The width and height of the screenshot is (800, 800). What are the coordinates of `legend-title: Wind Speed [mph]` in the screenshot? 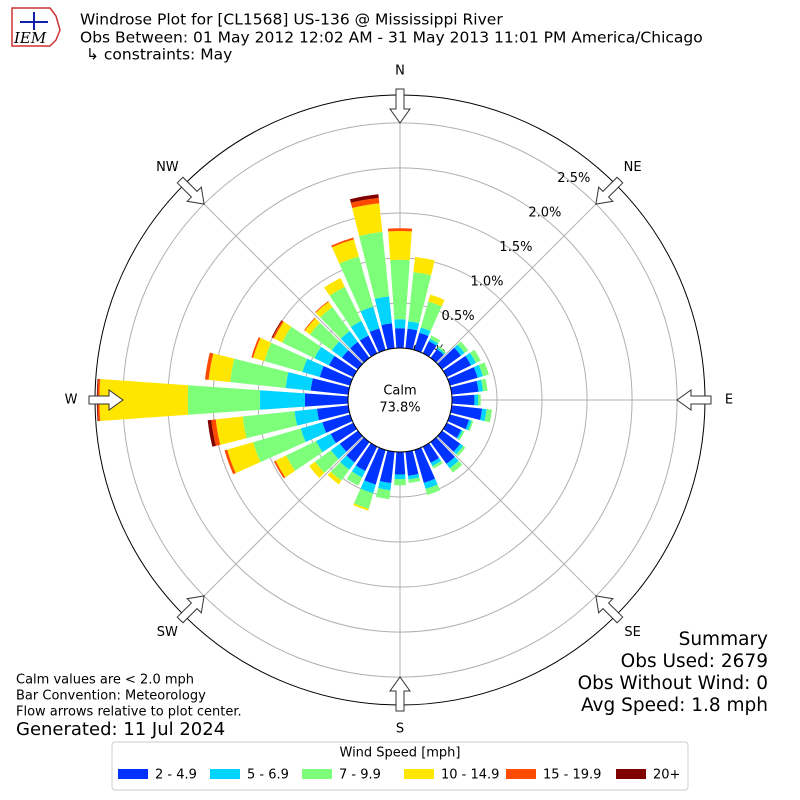 It's located at (400, 753).